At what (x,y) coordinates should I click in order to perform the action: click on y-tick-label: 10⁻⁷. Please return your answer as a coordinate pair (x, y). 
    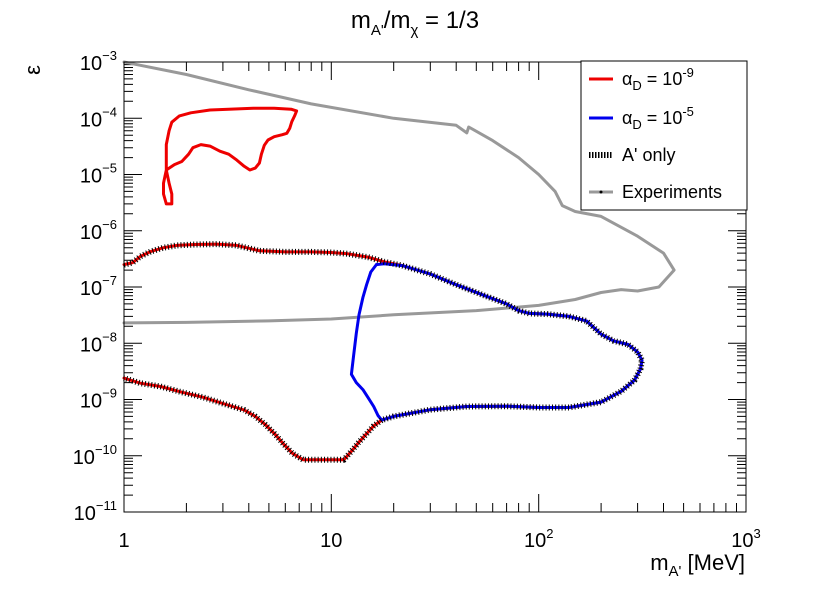
    Looking at the image, I should click on (98, 286).